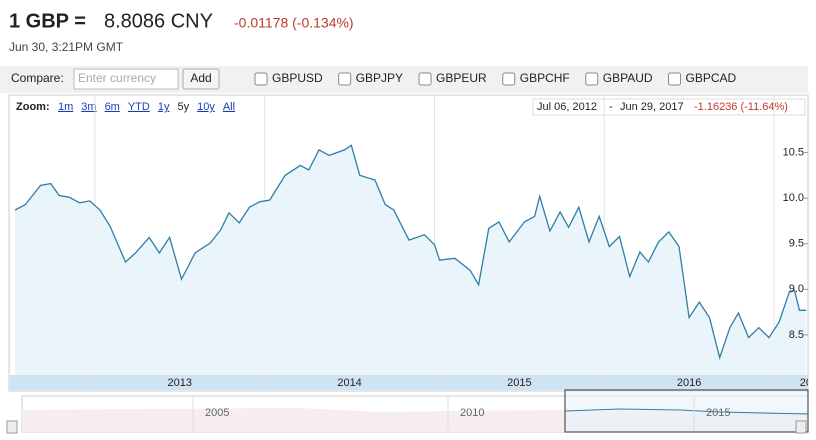 This screenshot has width=816, height=440. Describe the element at coordinates (65, 107) in the screenshot. I see `zoom-link: 1m` at that location.